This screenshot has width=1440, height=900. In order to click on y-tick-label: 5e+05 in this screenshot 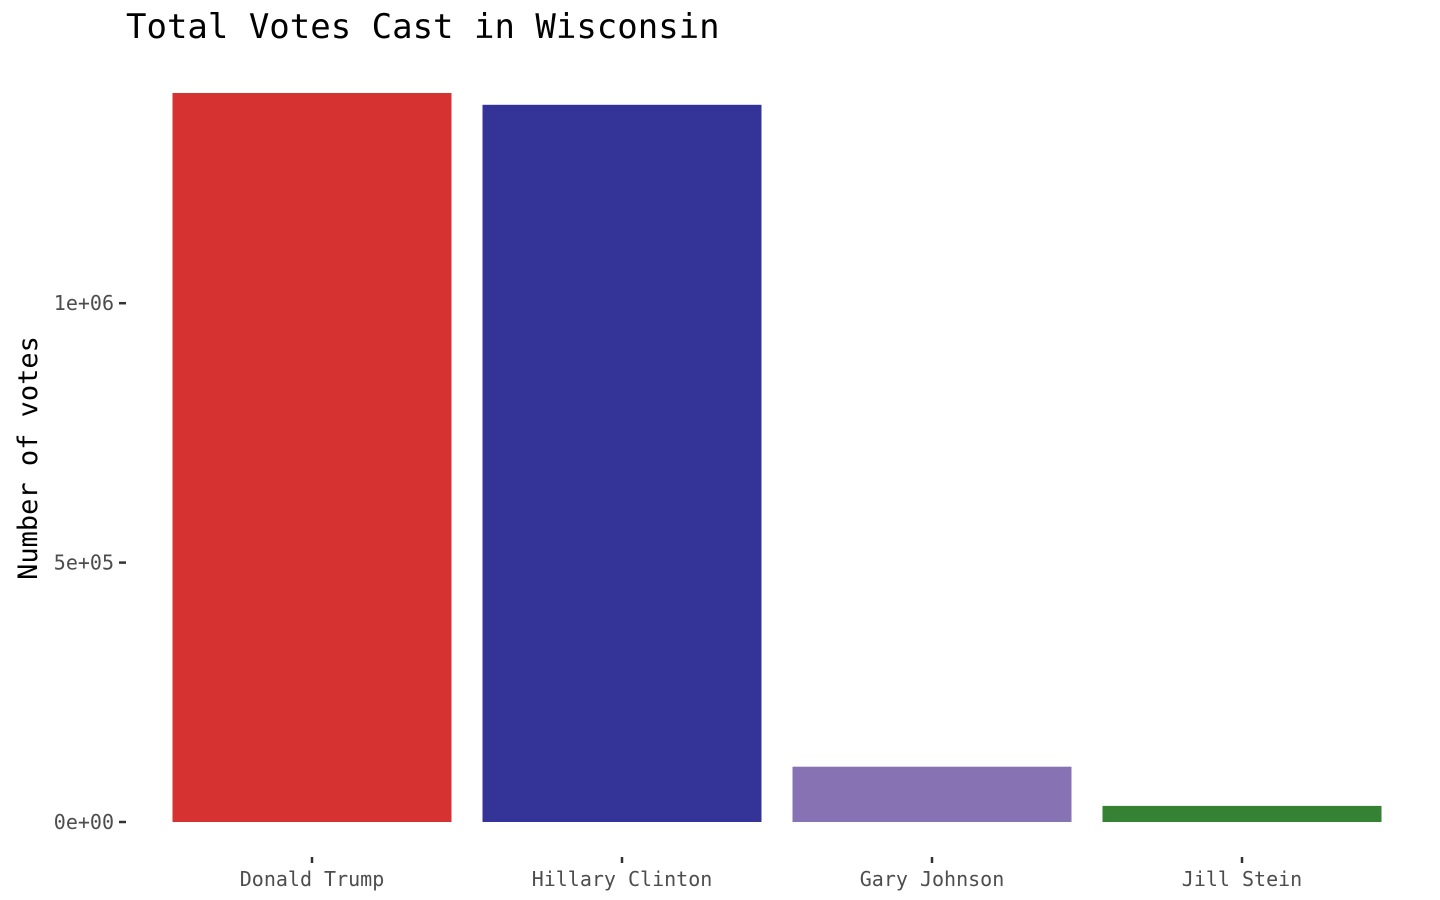, I will do `click(84, 563)`.